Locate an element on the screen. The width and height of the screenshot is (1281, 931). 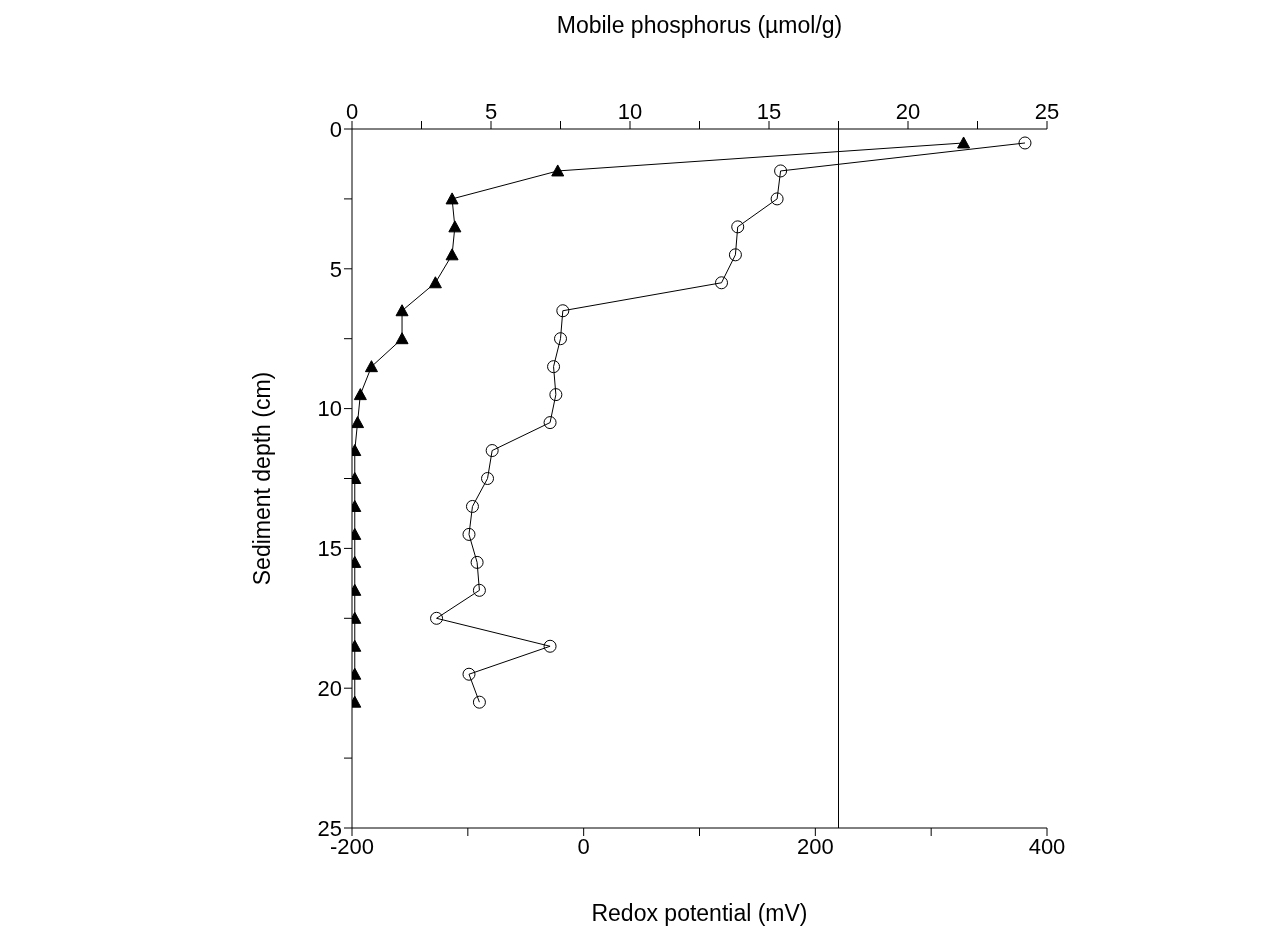
x2-tick-label: 10 is located at coordinates (630, 111).